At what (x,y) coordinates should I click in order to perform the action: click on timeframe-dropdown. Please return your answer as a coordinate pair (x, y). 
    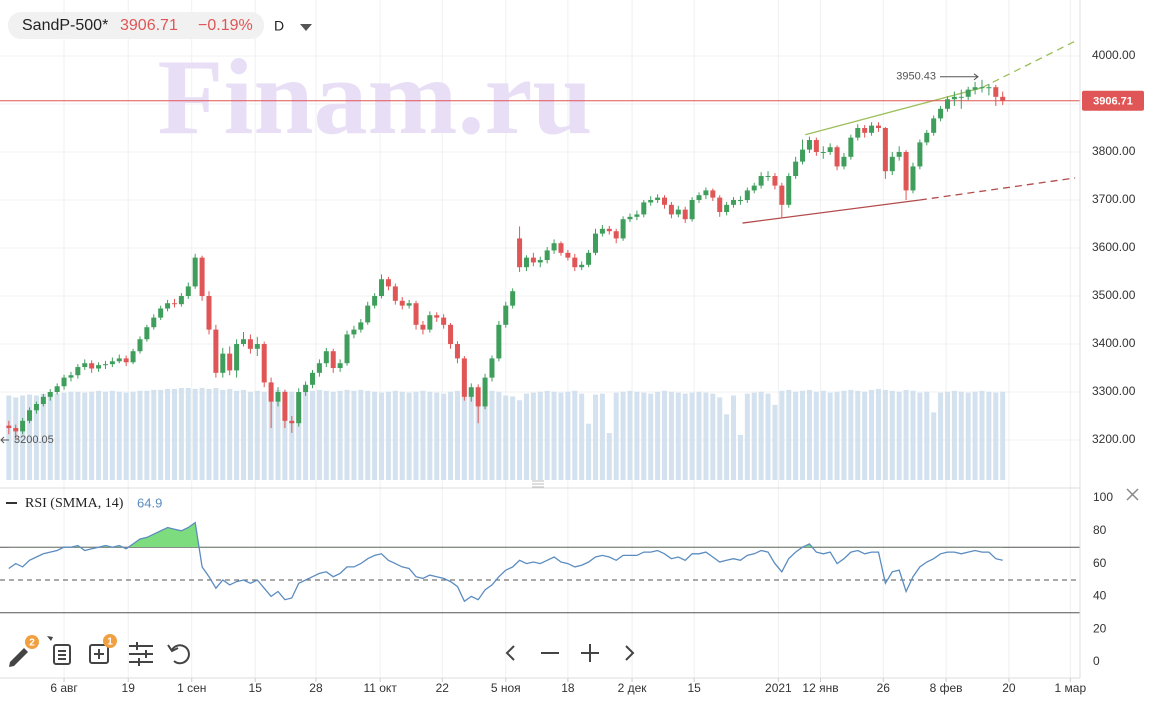
    Looking at the image, I should click on (306, 27).